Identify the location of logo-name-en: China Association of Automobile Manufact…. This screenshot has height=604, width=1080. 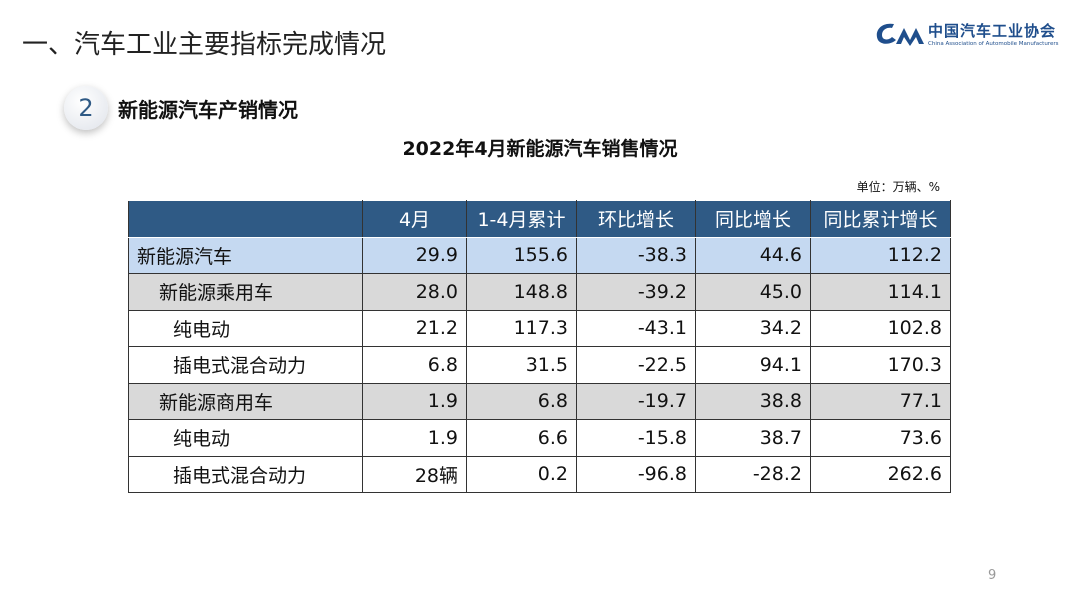
(993, 43).